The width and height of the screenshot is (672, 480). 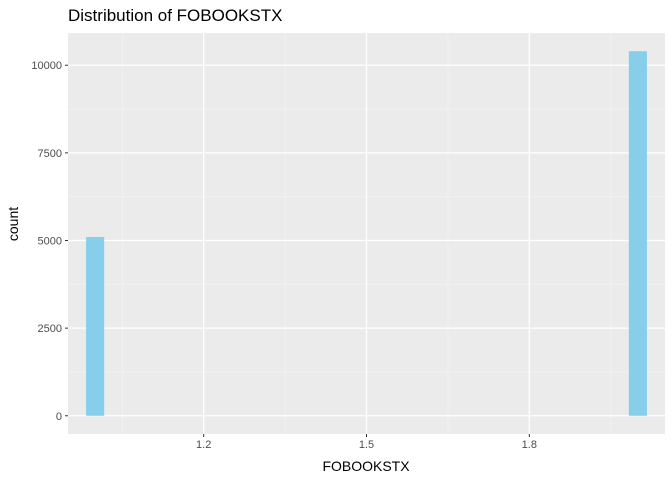 I want to click on y-tick-label: 10000, so click(x=46, y=66).